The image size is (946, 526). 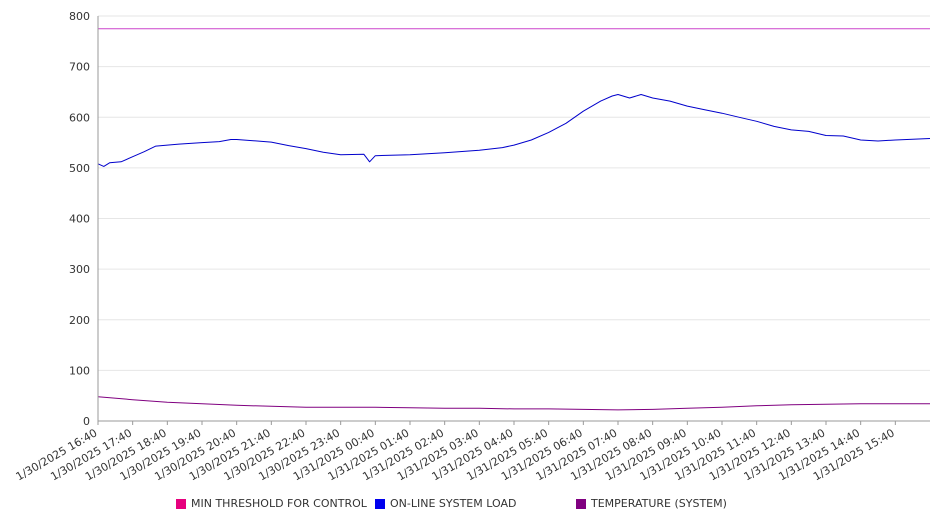 What do you see at coordinates (513, 403) in the screenshot?
I see `series-line-temperature` at bounding box center [513, 403].